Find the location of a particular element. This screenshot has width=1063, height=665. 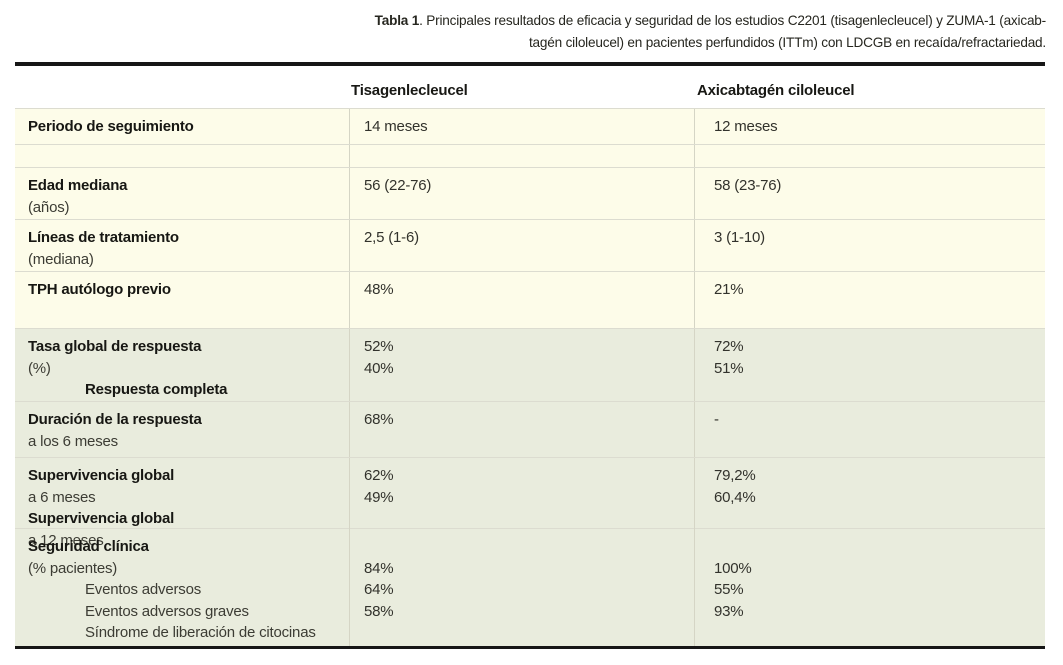

axicabtagen-value-cell: 58 (23-76) is located at coordinates (869, 193).